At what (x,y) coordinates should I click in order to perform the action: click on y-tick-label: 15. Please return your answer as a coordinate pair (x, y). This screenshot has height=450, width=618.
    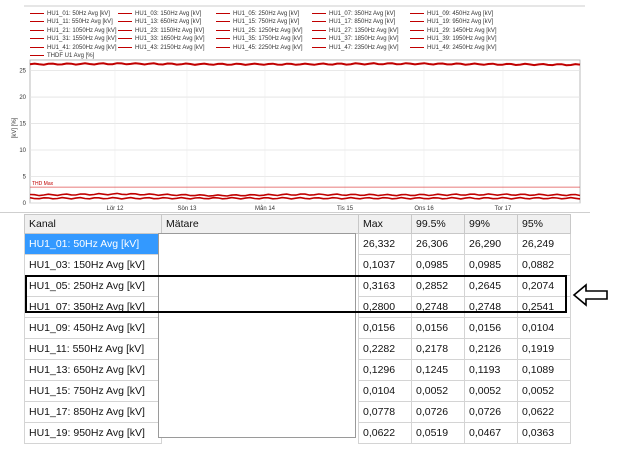
    Looking at the image, I should click on (22, 125).